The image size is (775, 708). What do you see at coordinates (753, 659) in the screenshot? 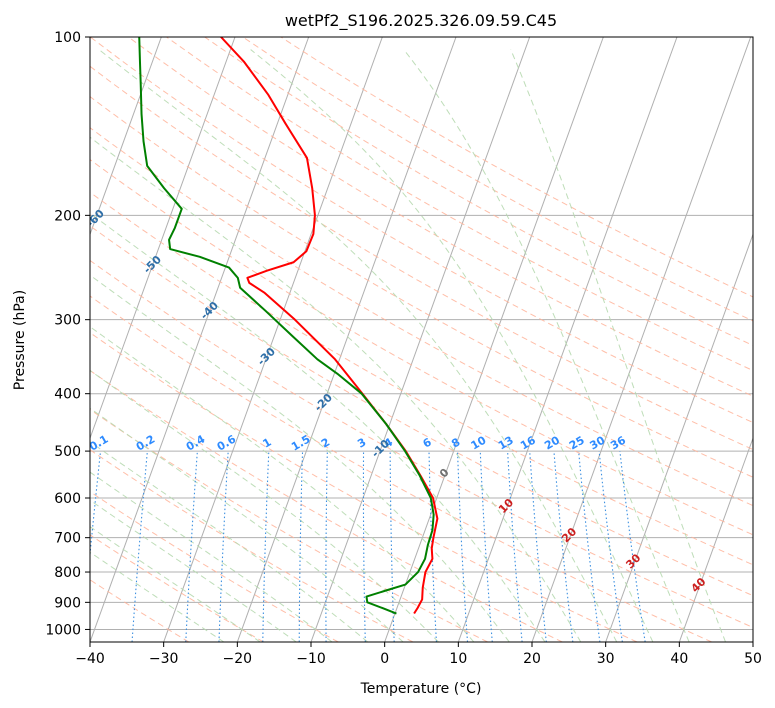
I see `x-tick-label-9: 50` at bounding box center [753, 659].